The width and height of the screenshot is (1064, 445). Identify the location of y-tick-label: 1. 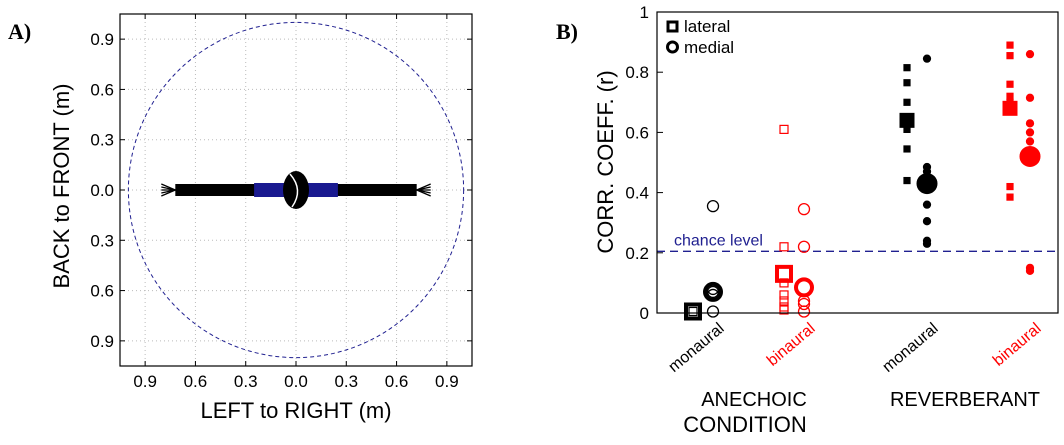
(644, 12).